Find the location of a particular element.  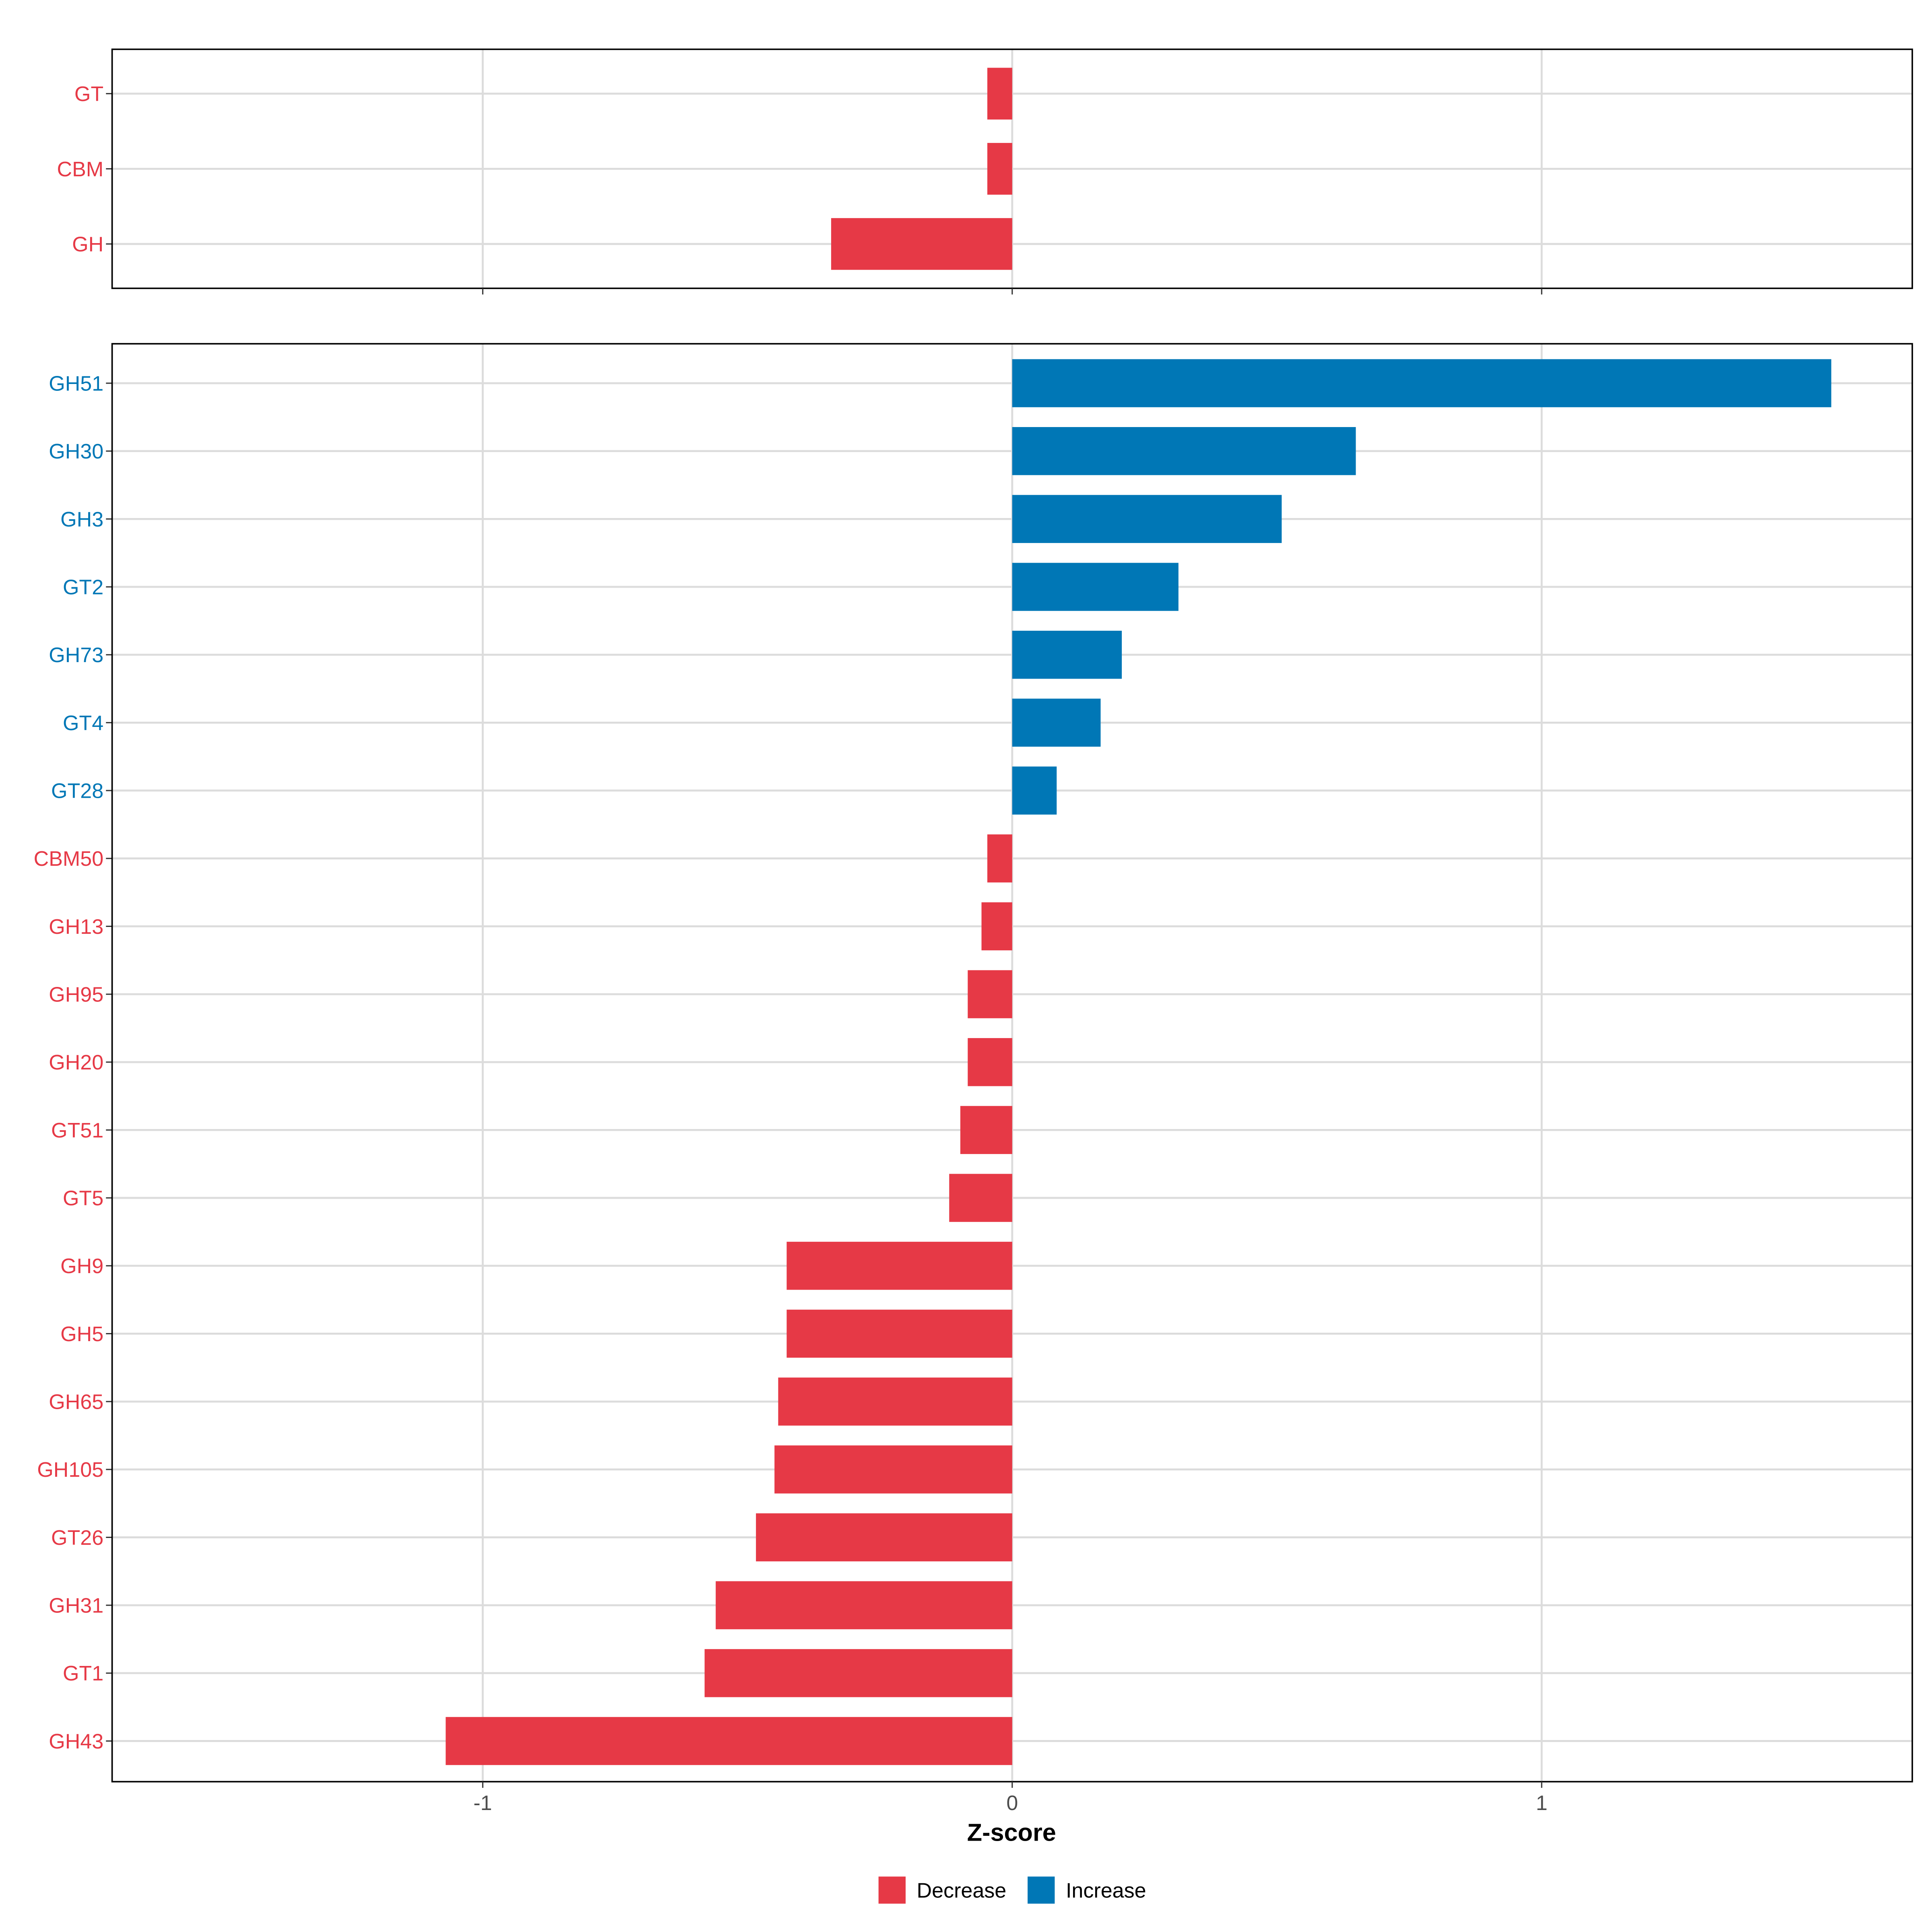

y-tick-label: GH65 is located at coordinates (76, 1402).